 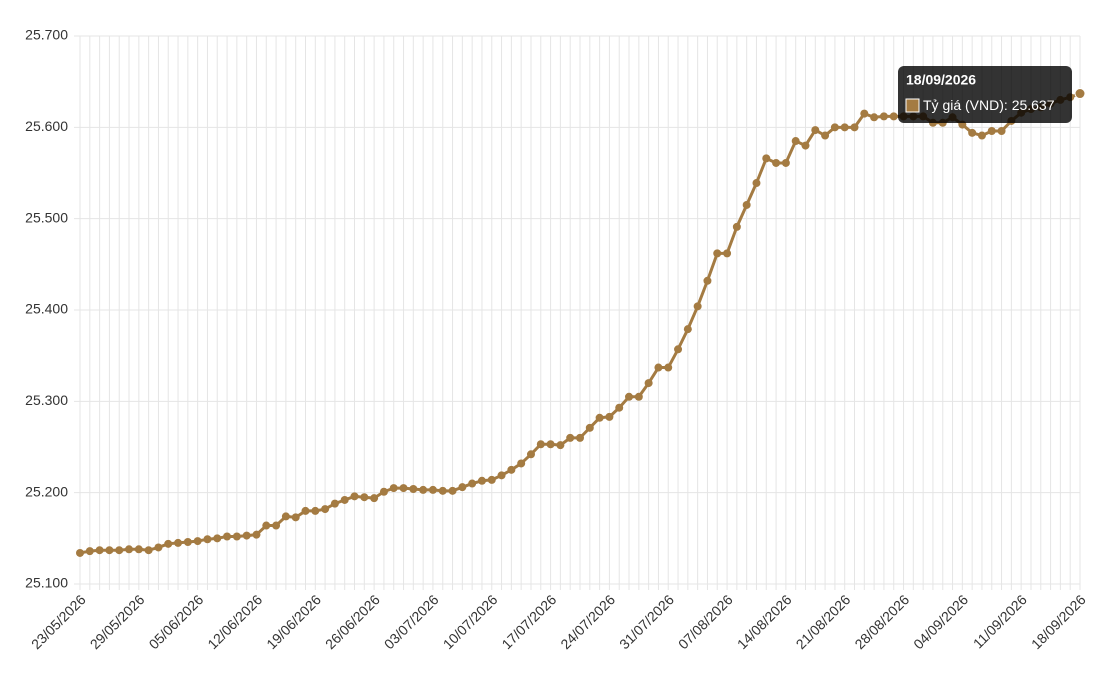 I want to click on y-tick-label: 25.600, so click(x=46, y=126).